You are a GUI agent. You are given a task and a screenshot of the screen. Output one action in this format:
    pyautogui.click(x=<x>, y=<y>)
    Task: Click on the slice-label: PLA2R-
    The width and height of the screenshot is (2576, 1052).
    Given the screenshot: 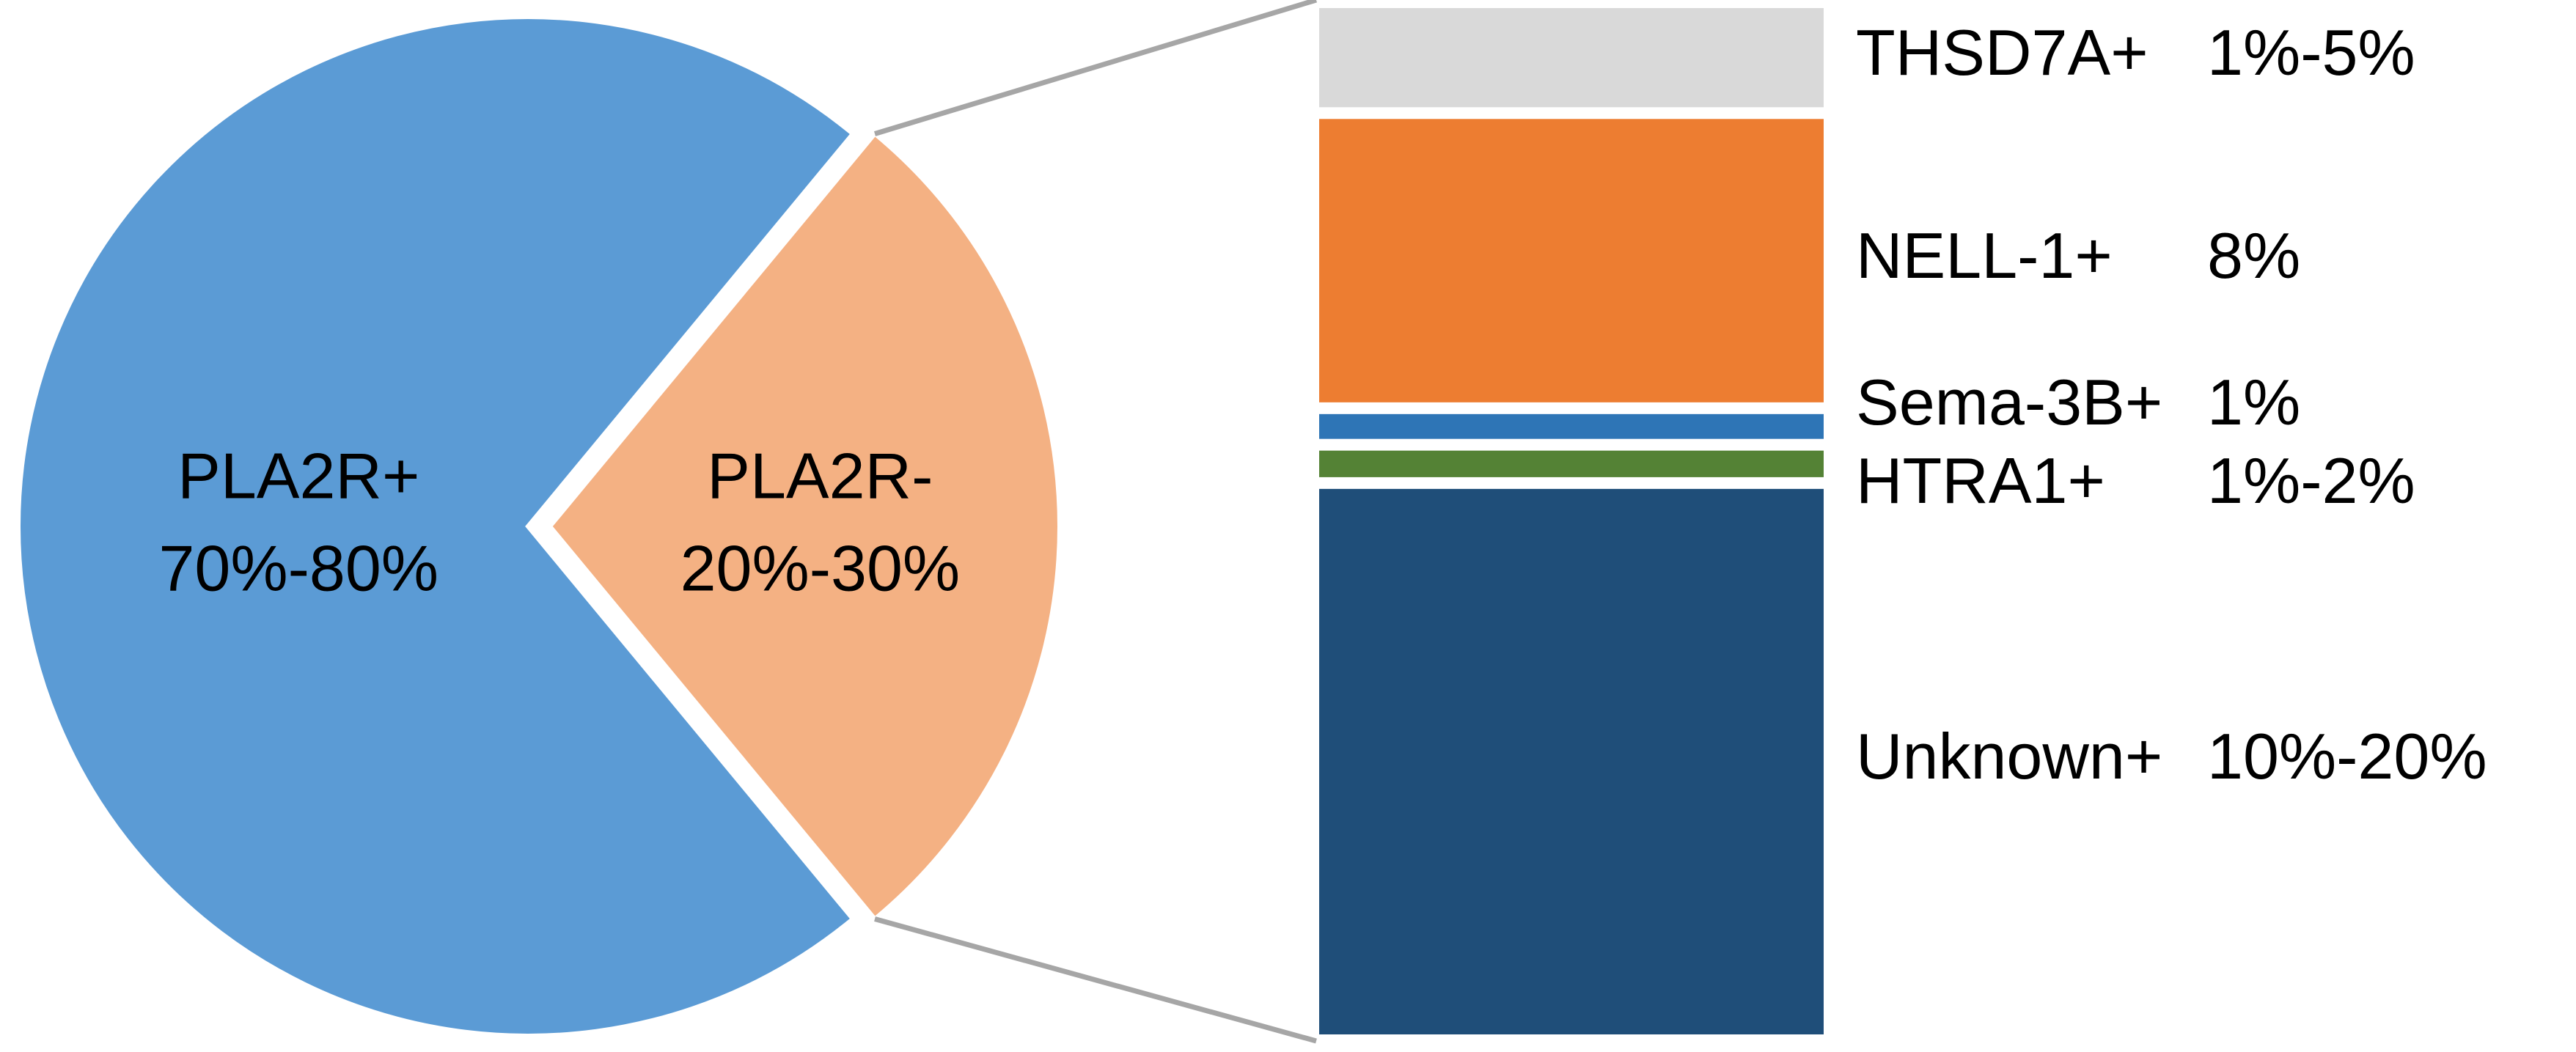 What is the action you would take?
    pyautogui.click(x=820, y=475)
    